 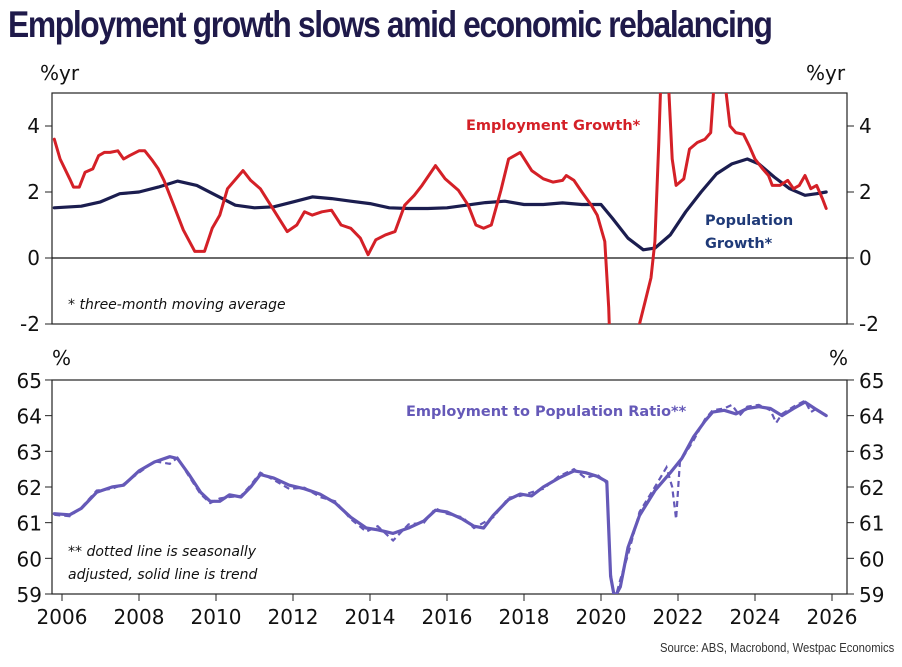 I want to click on bottom-right-tick-label: 62, so click(x=871, y=488).